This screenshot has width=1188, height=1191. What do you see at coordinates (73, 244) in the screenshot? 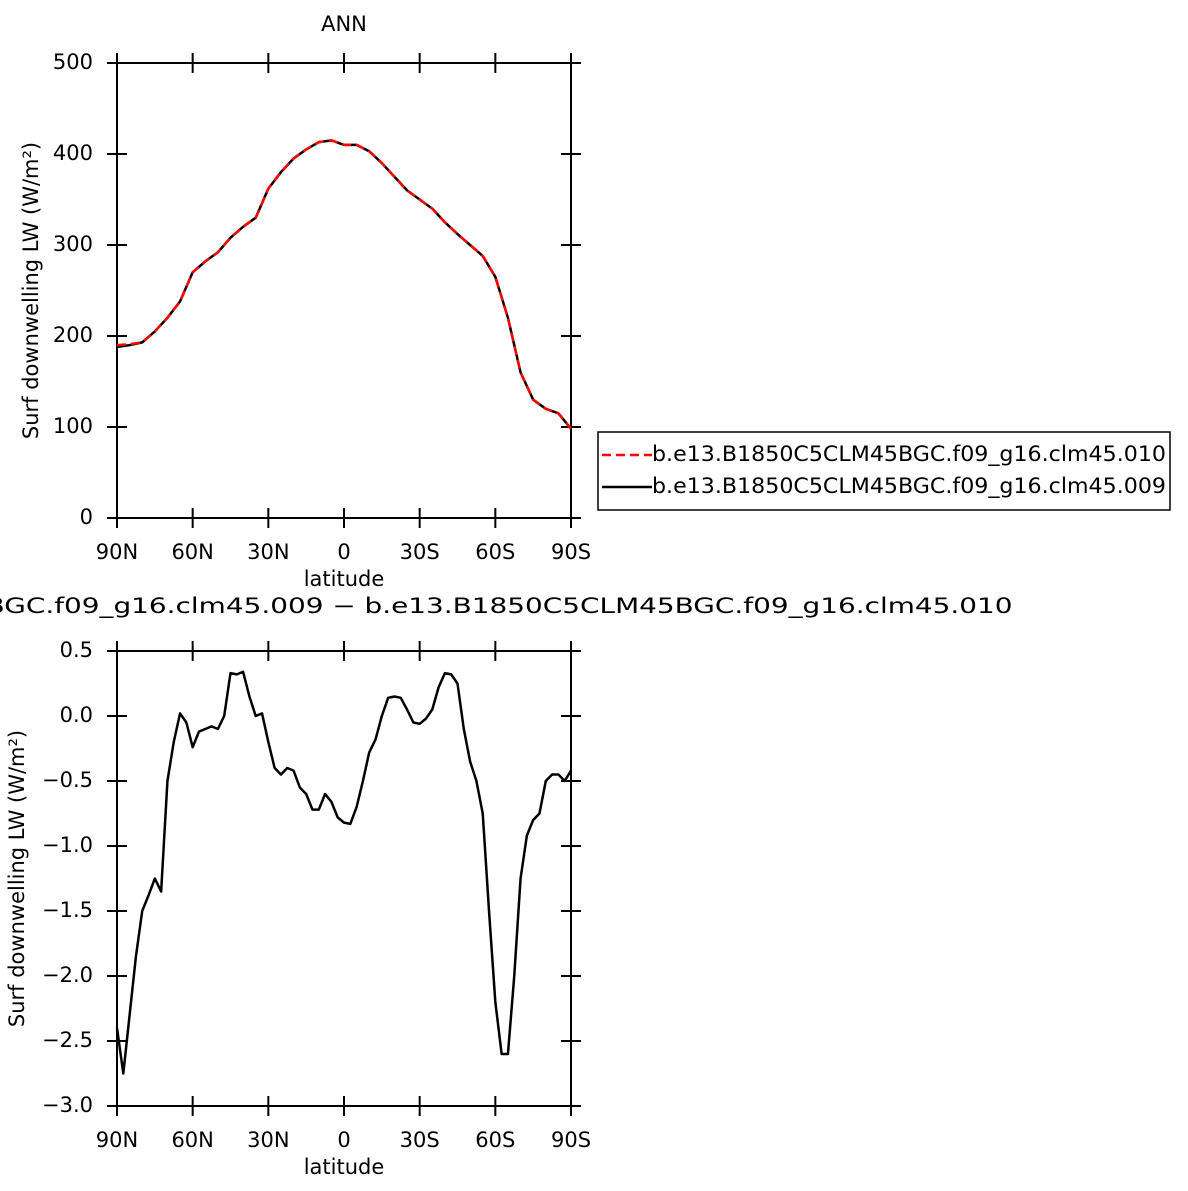
I see `y-tick-label: 300` at bounding box center [73, 244].